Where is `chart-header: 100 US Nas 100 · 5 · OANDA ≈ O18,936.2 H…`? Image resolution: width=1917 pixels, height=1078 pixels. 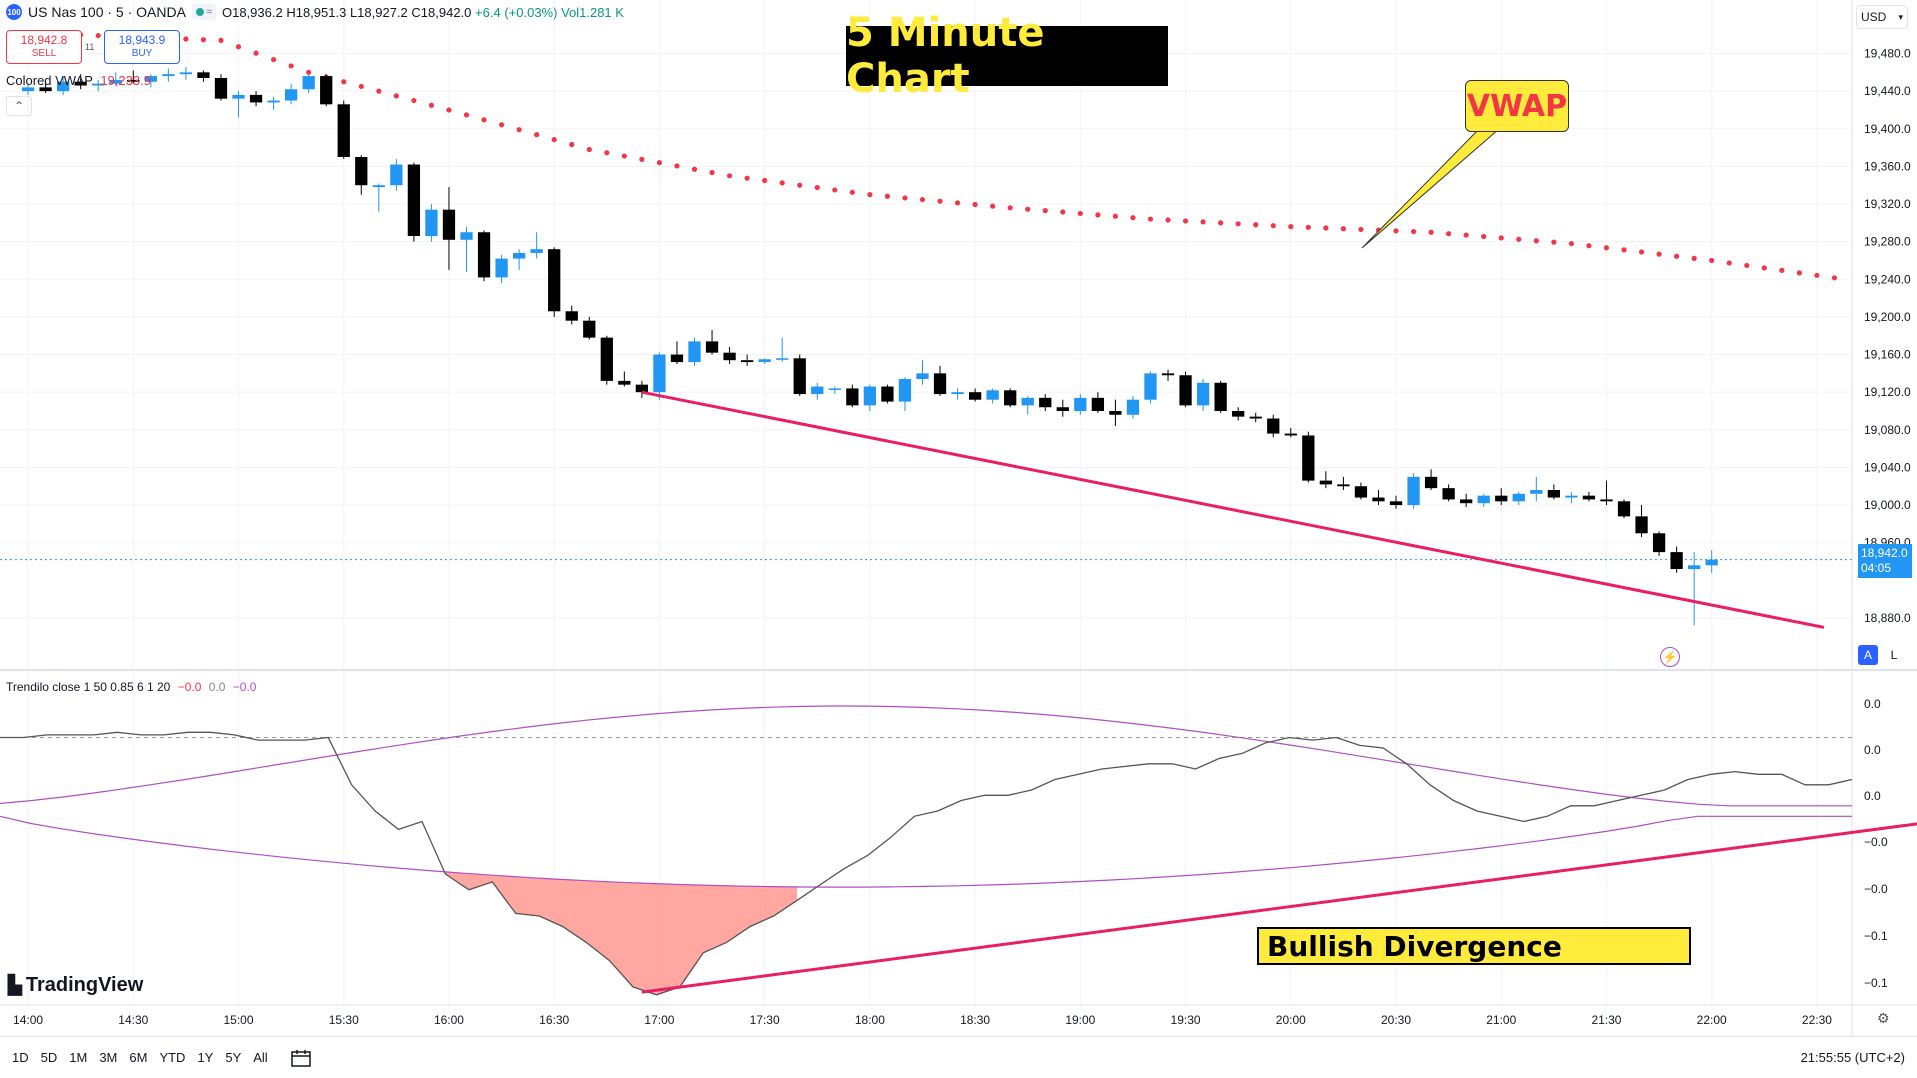 chart-header: 100 US Nas 100 · 5 · OANDA ≈ O18,936.2 H… is located at coordinates (315, 12).